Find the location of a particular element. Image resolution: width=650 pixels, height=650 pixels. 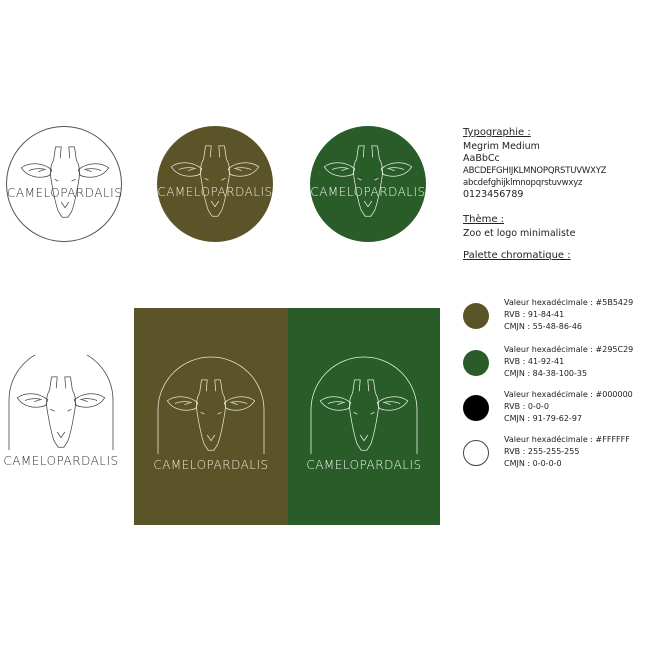

theme-heading: Thème : is located at coordinates (484, 219).